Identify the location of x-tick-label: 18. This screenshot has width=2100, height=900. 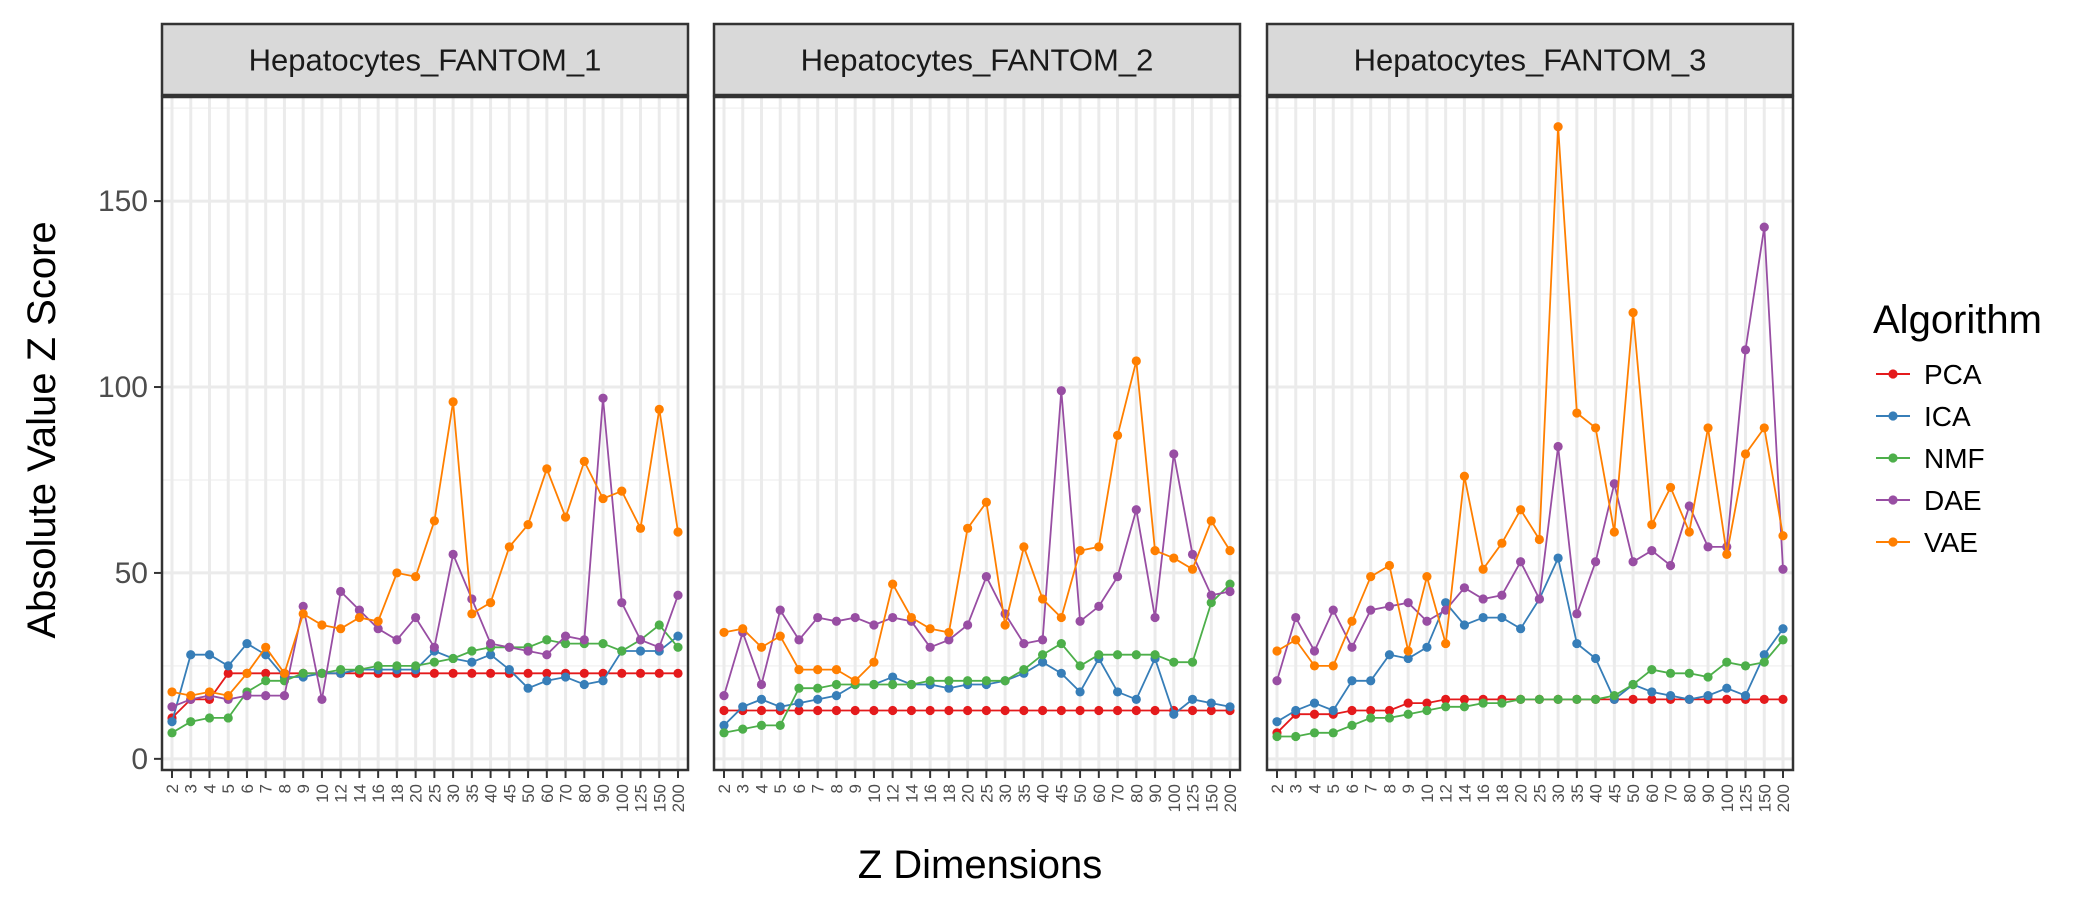
(397, 793).